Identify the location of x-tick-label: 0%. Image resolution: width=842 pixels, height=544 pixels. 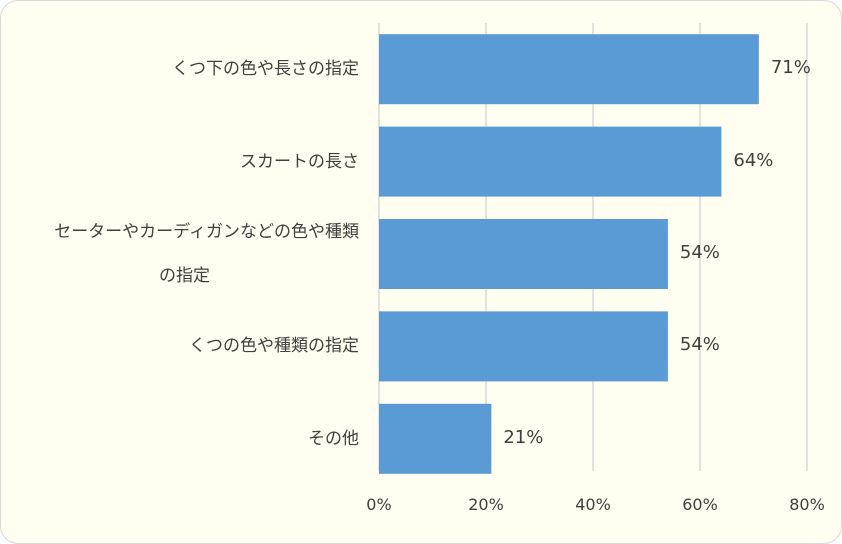
(379, 504).